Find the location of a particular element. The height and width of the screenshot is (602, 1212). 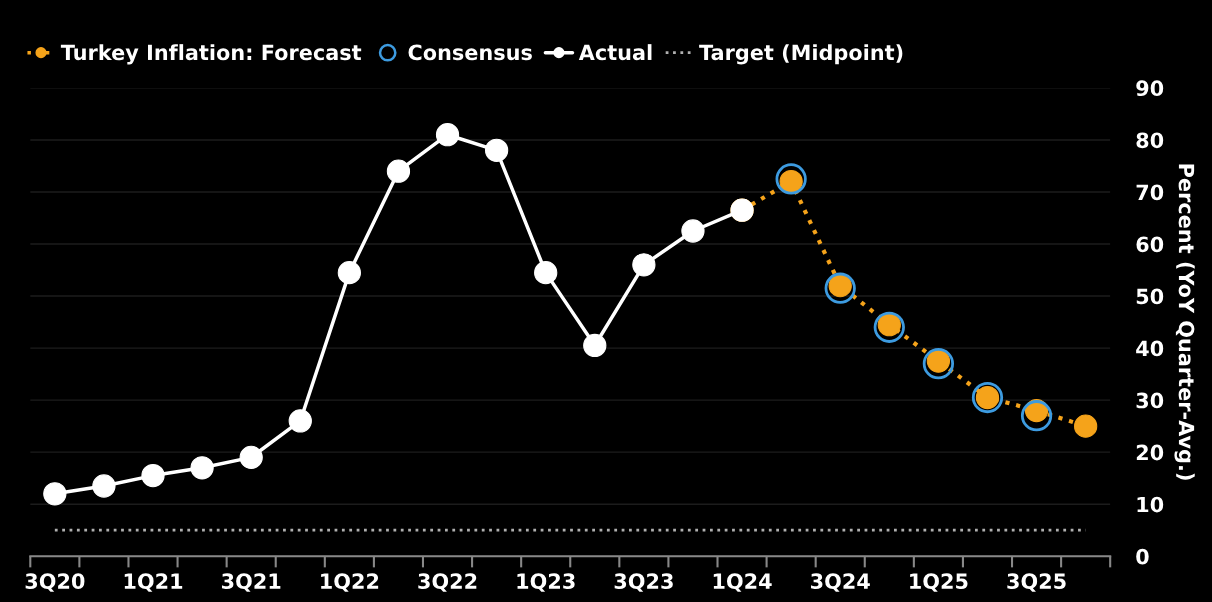

x-tick-label: 3Q25 is located at coordinates (1036, 582).